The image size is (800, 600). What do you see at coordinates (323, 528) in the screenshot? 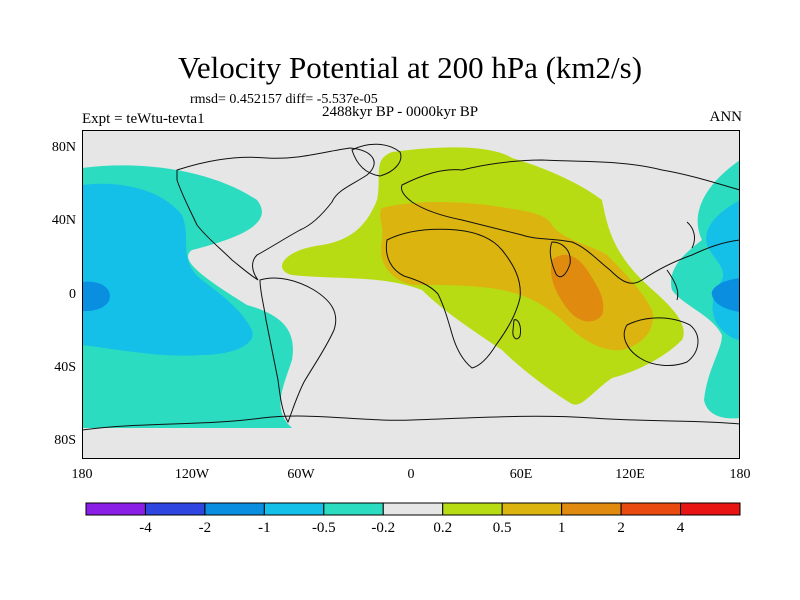
I see `colorbar-label: -0.5` at bounding box center [323, 528].